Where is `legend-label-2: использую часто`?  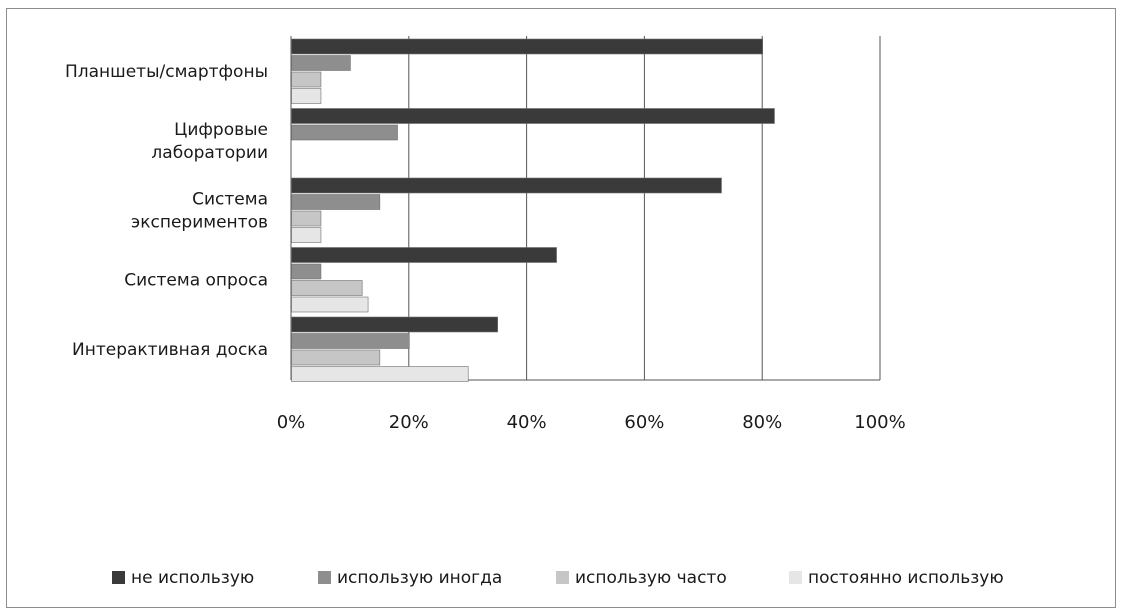
legend-label-2: использую часто is located at coordinates (651, 578).